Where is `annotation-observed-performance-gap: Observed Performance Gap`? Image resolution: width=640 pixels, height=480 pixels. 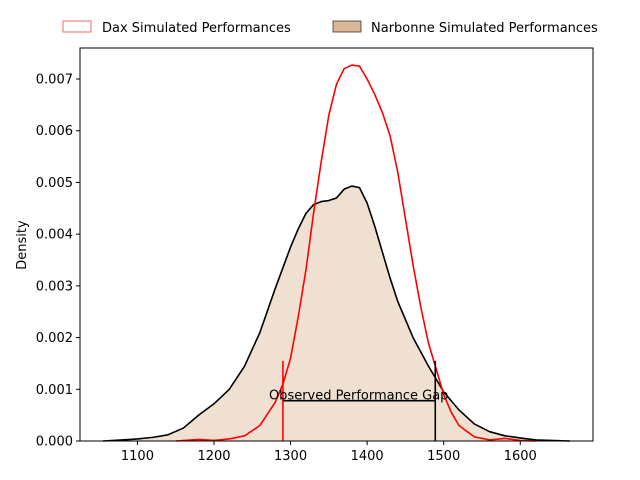 annotation-observed-performance-gap: Observed Performance Gap is located at coordinates (358, 396).